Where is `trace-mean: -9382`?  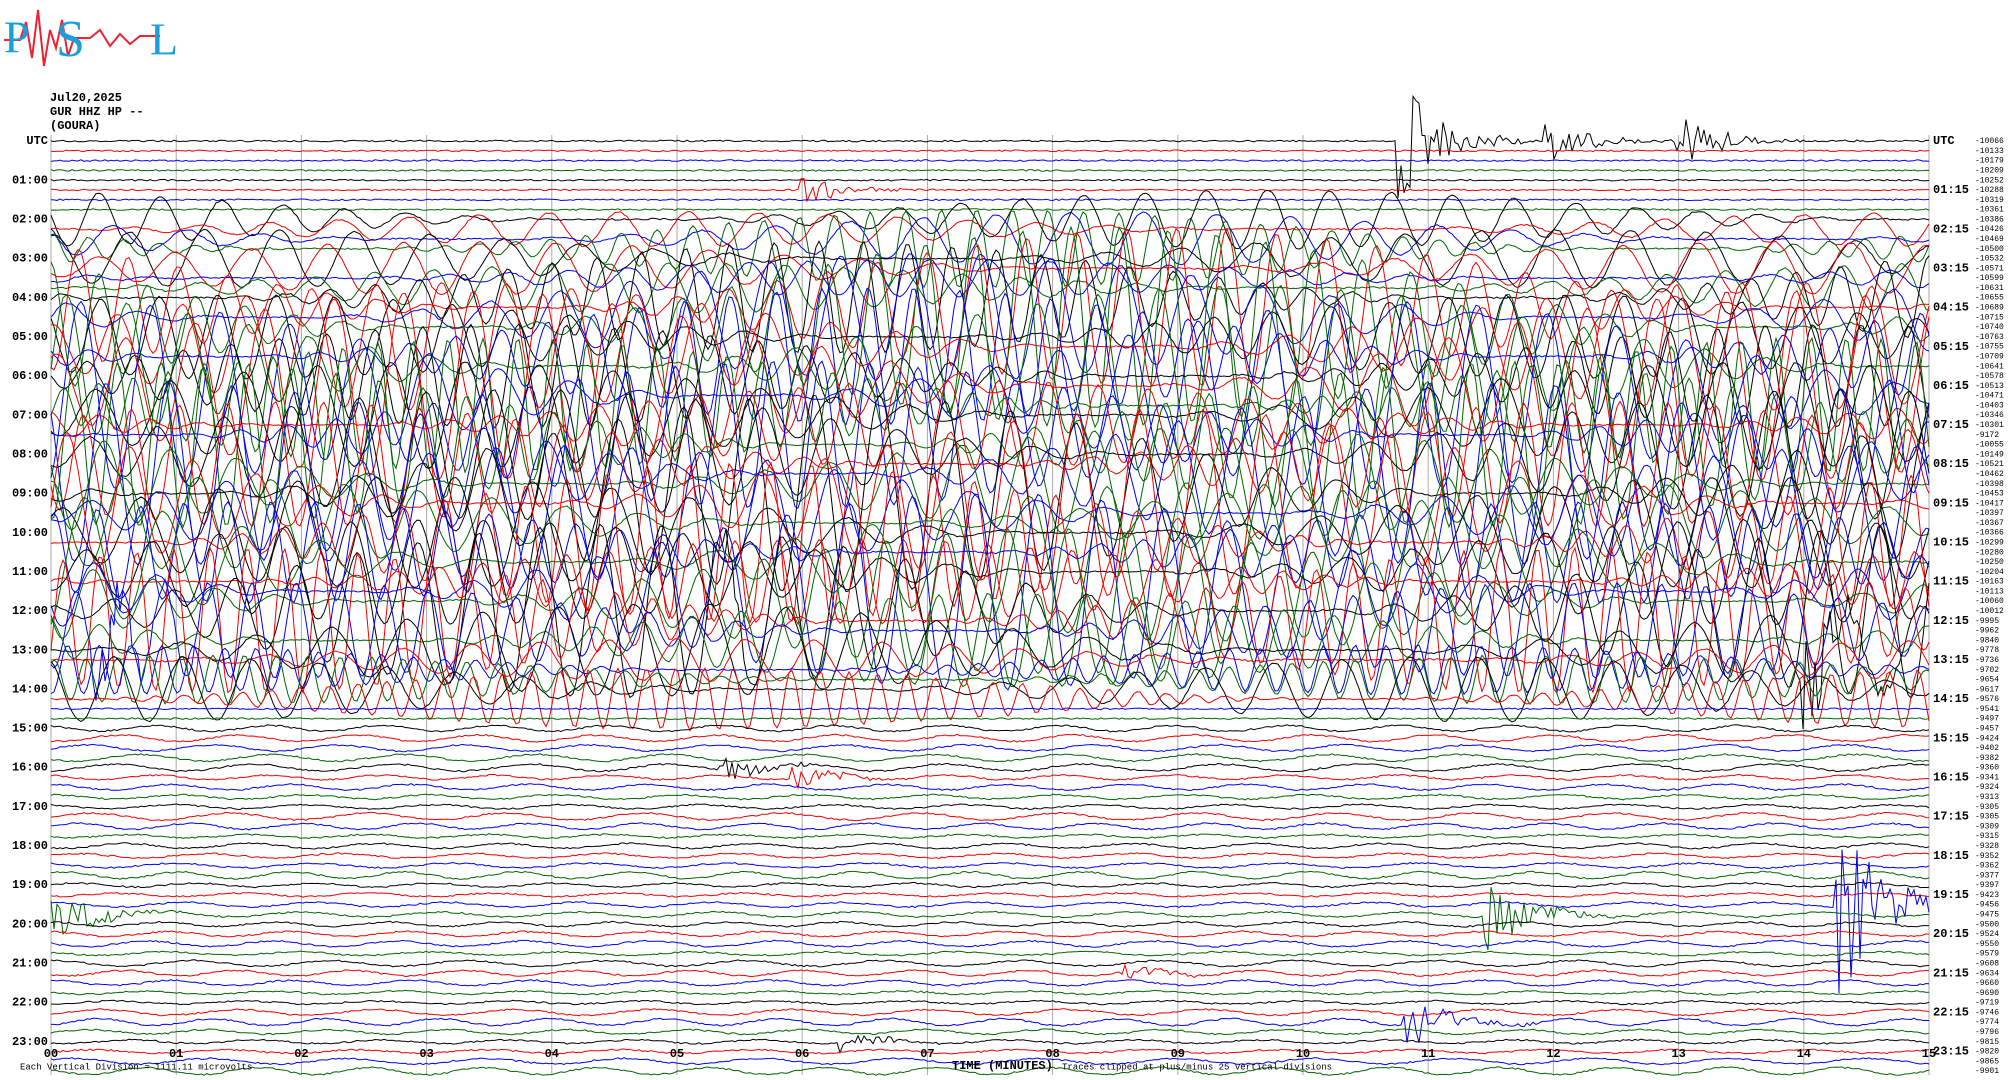
trace-mean: -9382 is located at coordinates (1987, 758).